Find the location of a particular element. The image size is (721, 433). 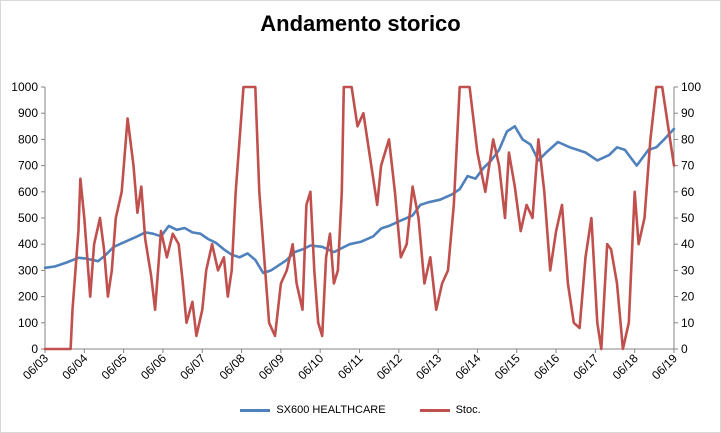

y-left-tick-label: 0 is located at coordinates (34, 349).